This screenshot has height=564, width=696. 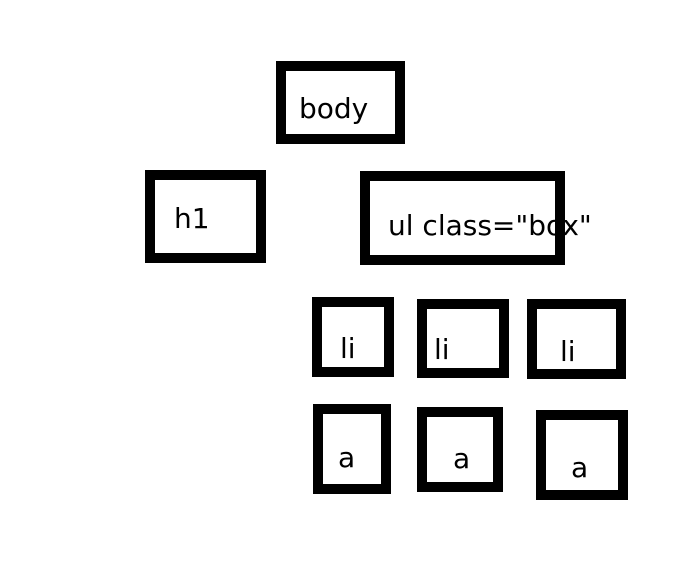 I want to click on a-node-1: a, so click(x=352, y=449).